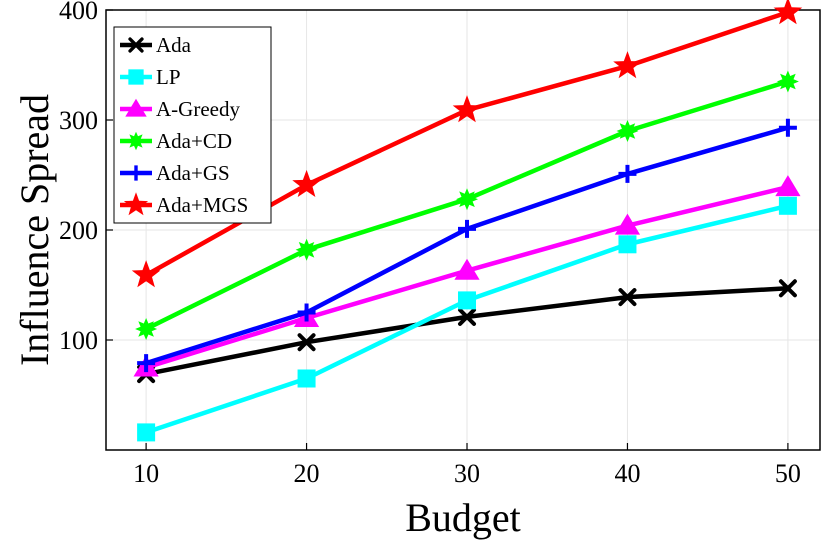 This screenshot has height=559, width=830. I want to click on legend-label: Ada, so click(174, 45).